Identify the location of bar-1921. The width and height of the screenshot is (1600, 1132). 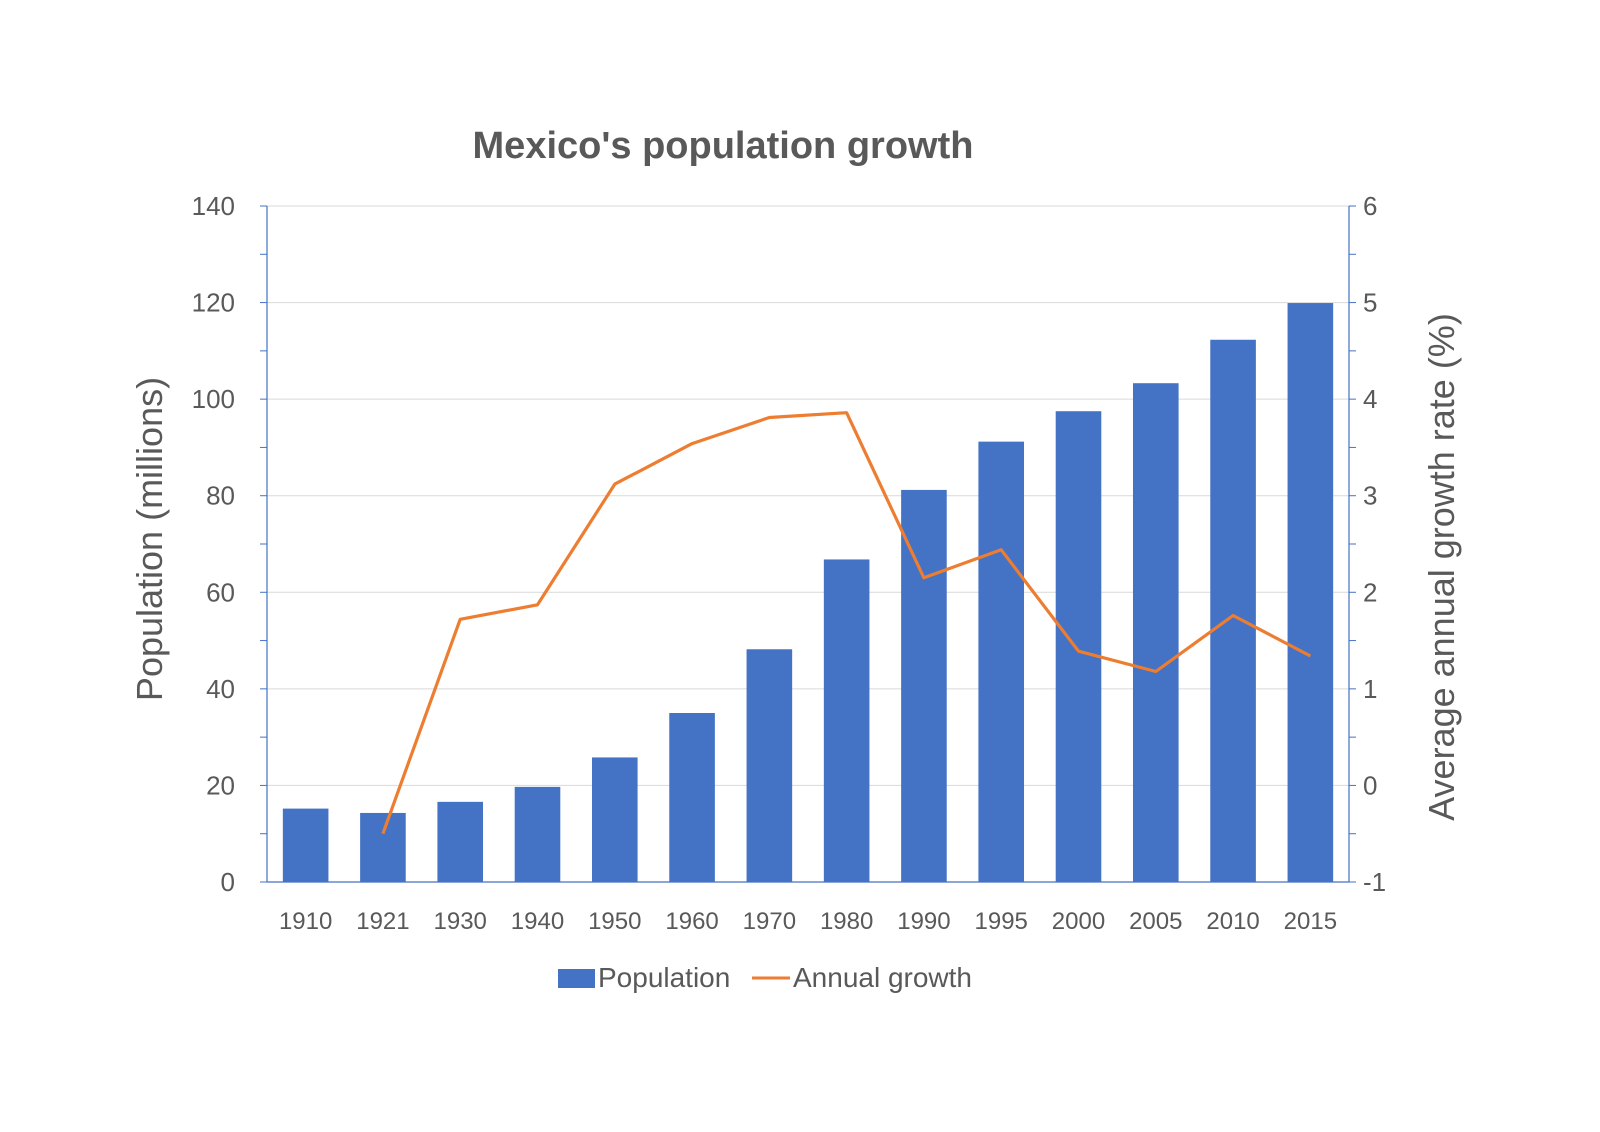
(383, 847).